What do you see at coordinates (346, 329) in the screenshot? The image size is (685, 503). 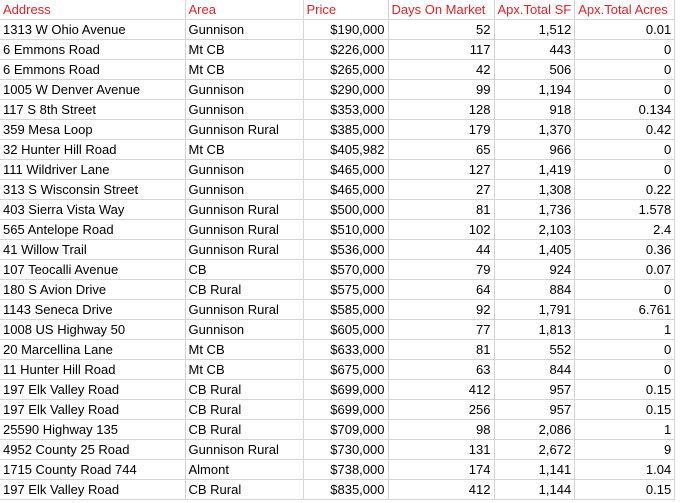 I see `cell-price: $605,000` at bounding box center [346, 329].